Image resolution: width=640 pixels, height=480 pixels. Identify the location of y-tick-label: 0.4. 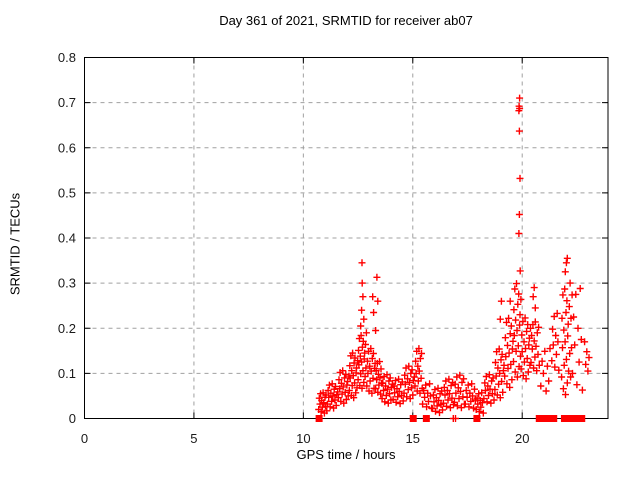
(67, 238).